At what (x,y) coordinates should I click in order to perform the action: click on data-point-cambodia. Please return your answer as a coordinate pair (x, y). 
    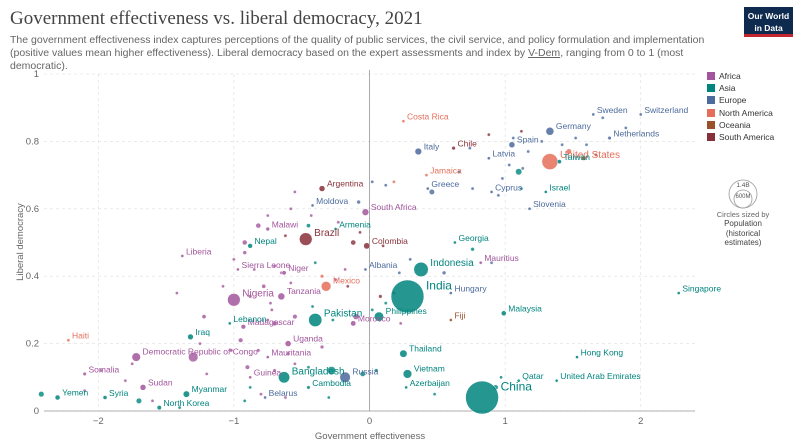
    Looking at the image, I should click on (308, 387).